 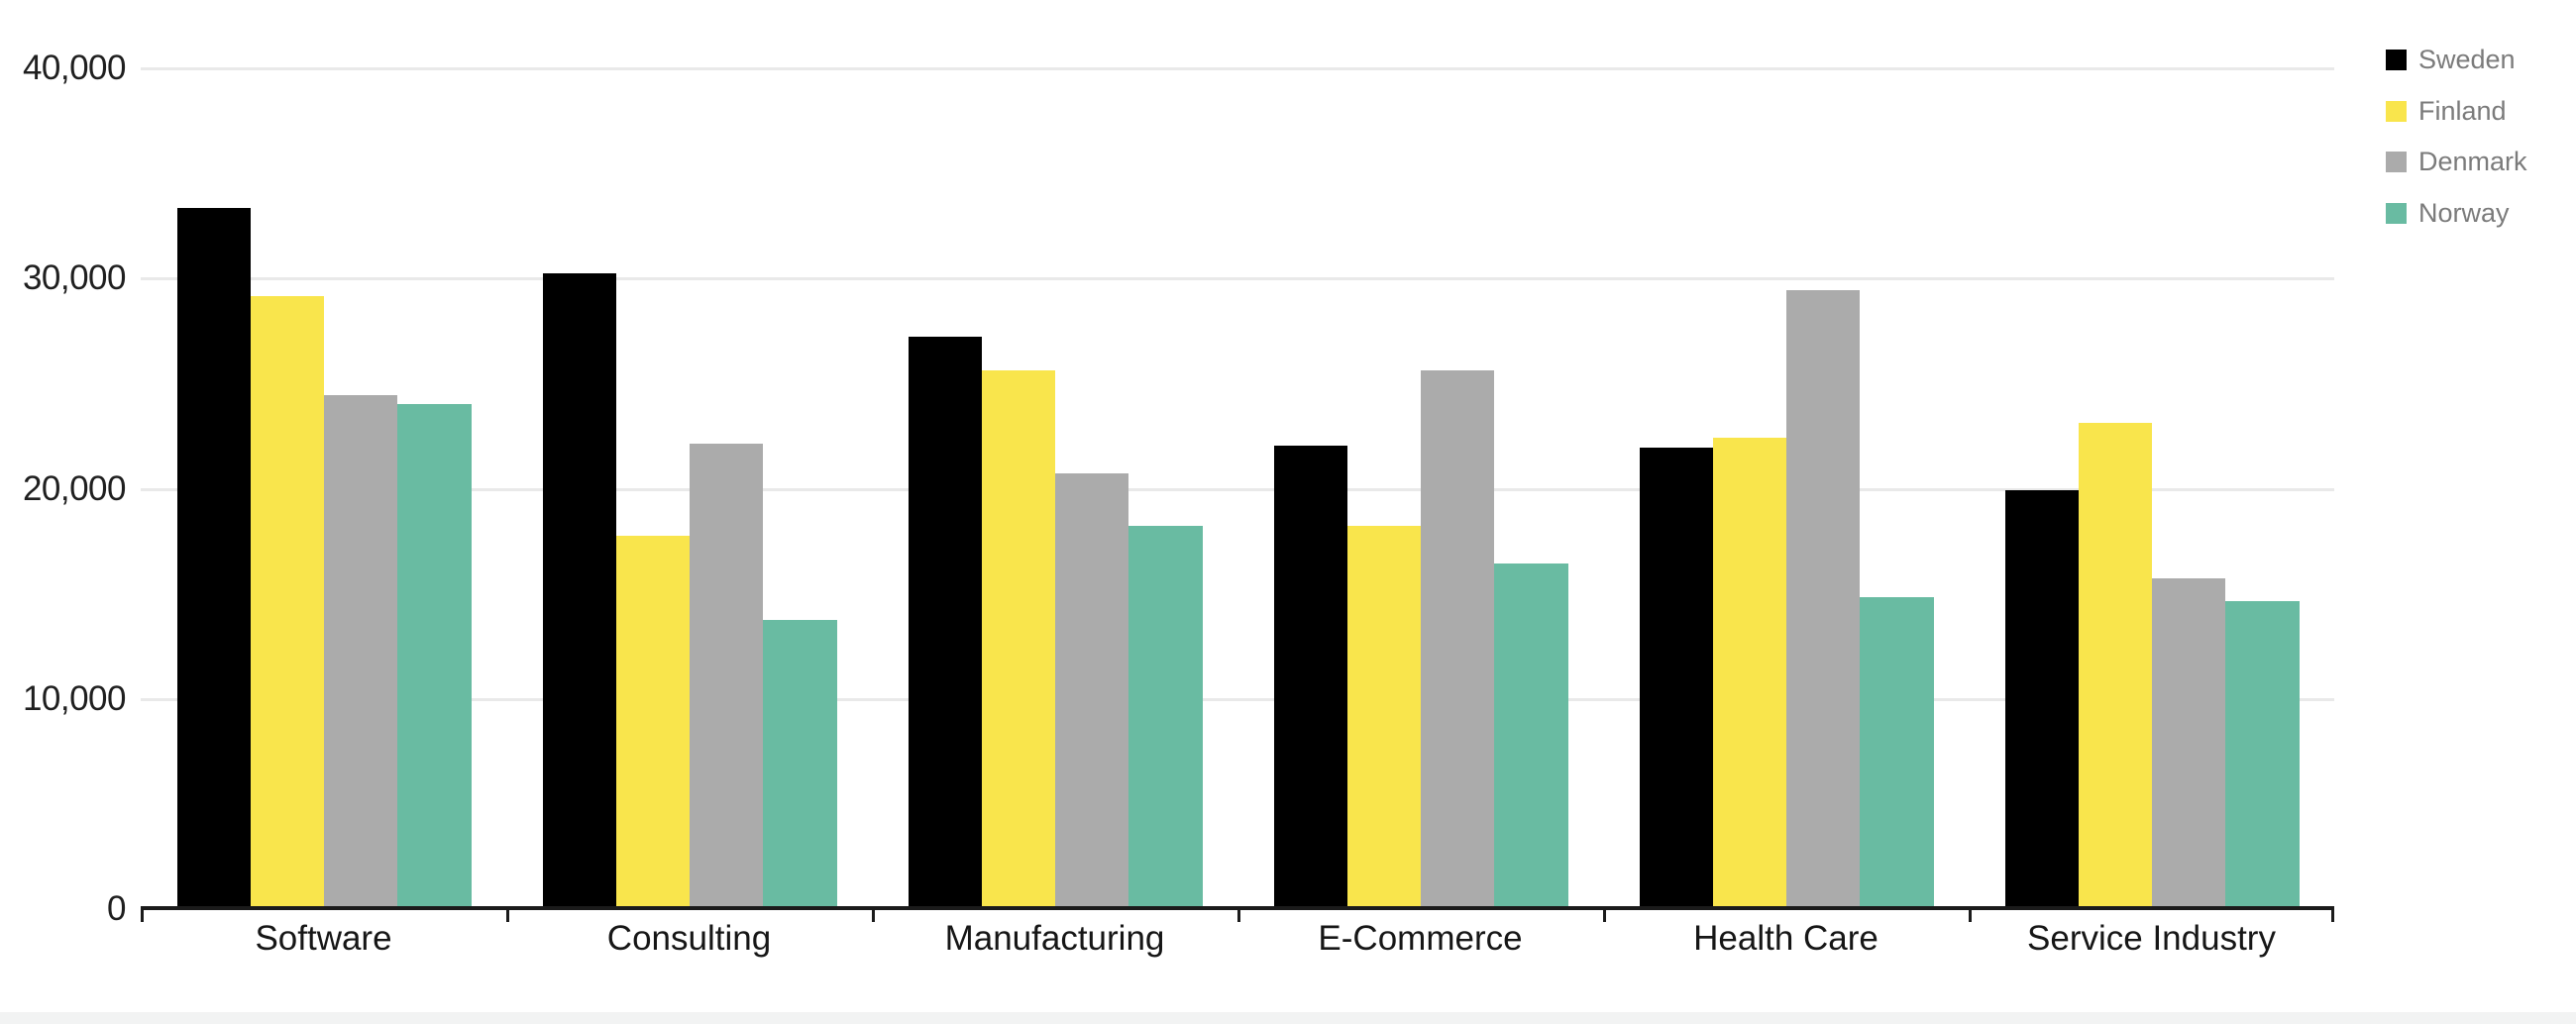 I want to click on category-label-software: Software, so click(x=323, y=938).